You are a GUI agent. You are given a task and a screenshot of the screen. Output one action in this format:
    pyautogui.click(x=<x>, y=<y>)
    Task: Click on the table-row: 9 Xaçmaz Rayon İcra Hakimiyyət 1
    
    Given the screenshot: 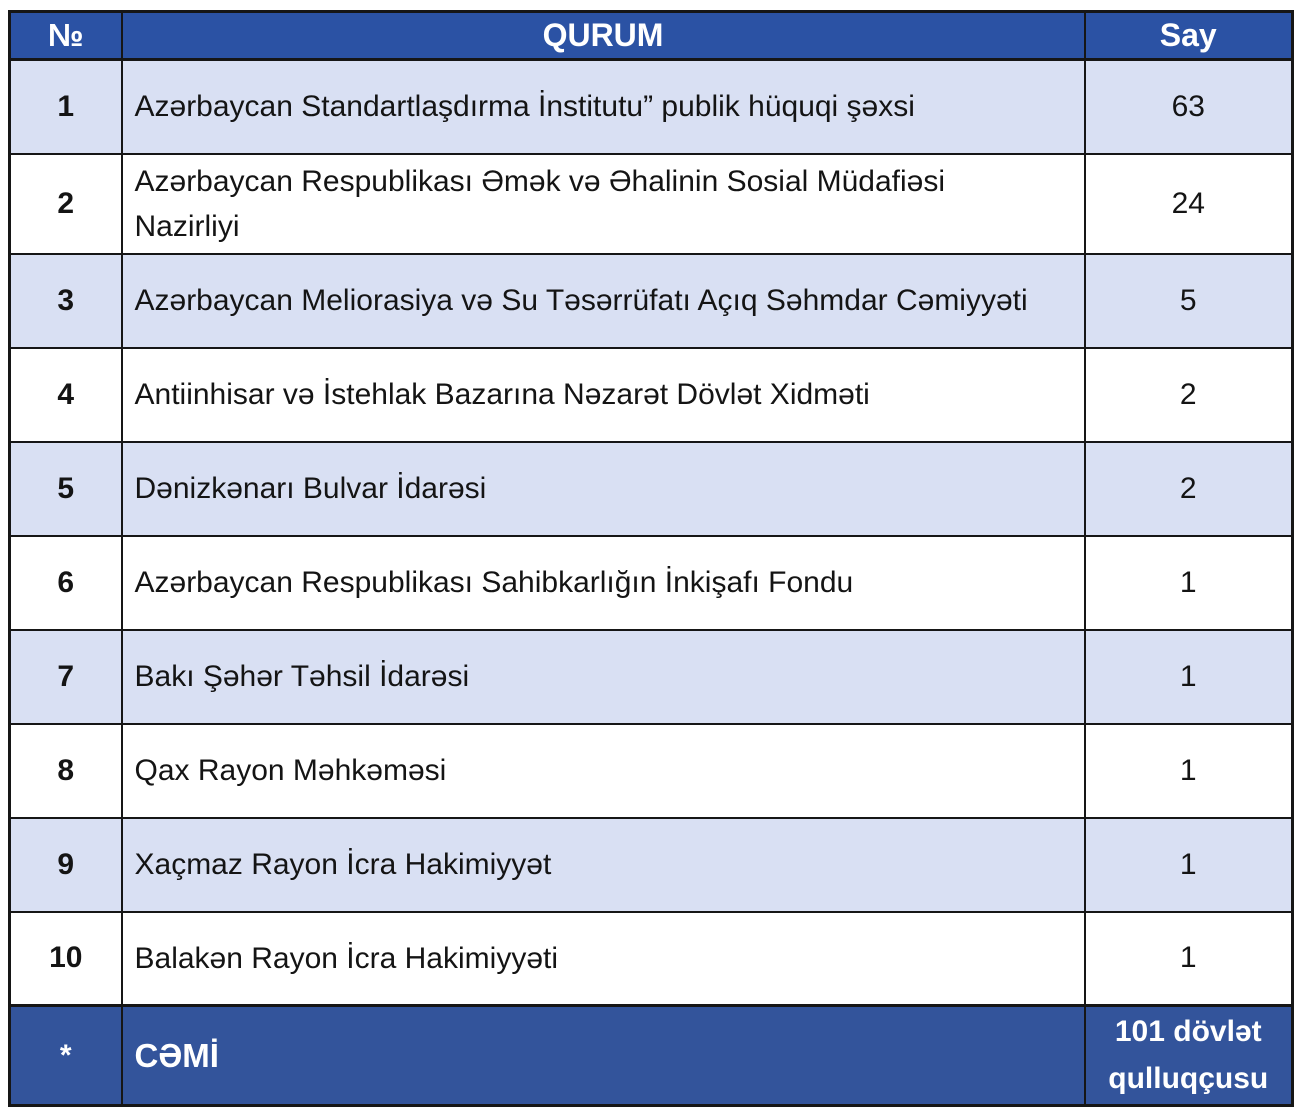 What is the action you would take?
    pyautogui.click(x=651, y=864)
    